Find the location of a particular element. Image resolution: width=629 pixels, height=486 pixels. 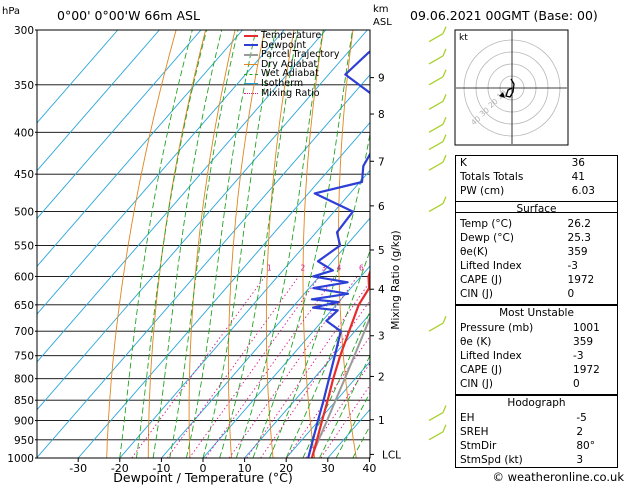

pressure-tick-label: 700 is located at coordinates (24, 332).